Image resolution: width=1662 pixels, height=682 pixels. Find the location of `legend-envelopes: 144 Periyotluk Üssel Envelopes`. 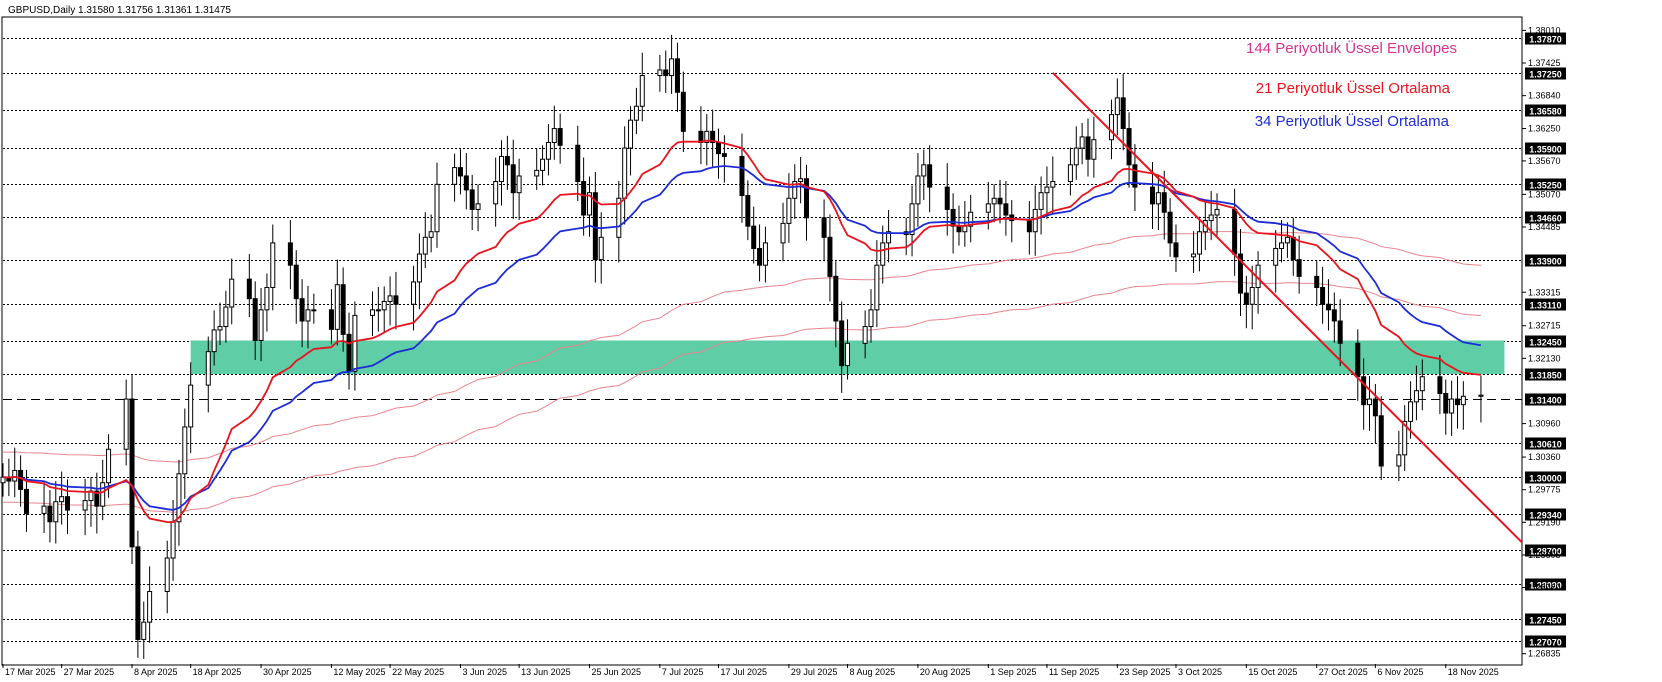

legend-envelopes: 144 Periyotluk Üssel Envelopes is located at coordinates (1351, 48).